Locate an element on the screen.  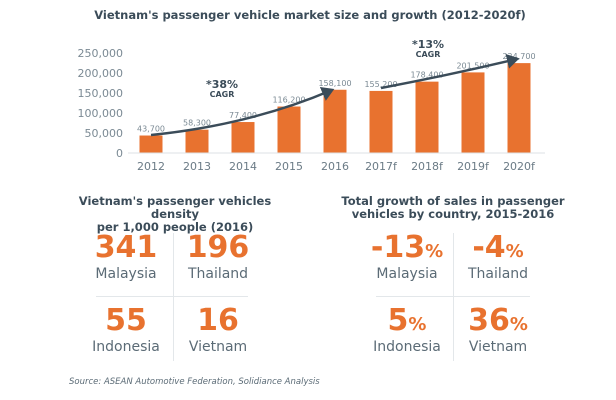
density-country-thailand: Thailand is located at coordinates (218, 274).